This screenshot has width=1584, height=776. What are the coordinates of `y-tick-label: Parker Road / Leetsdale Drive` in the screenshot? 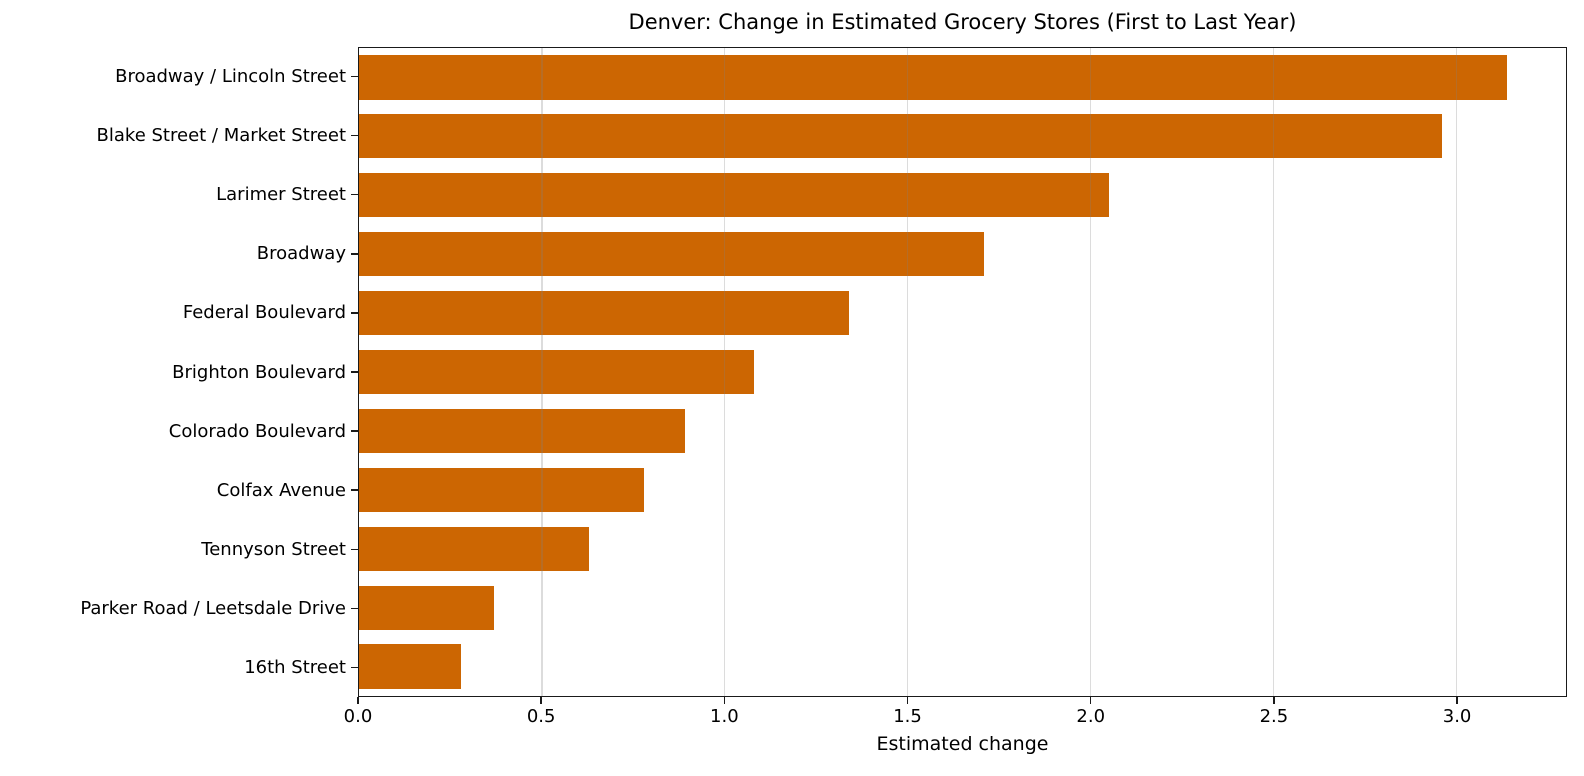 It's located at (213, 608).